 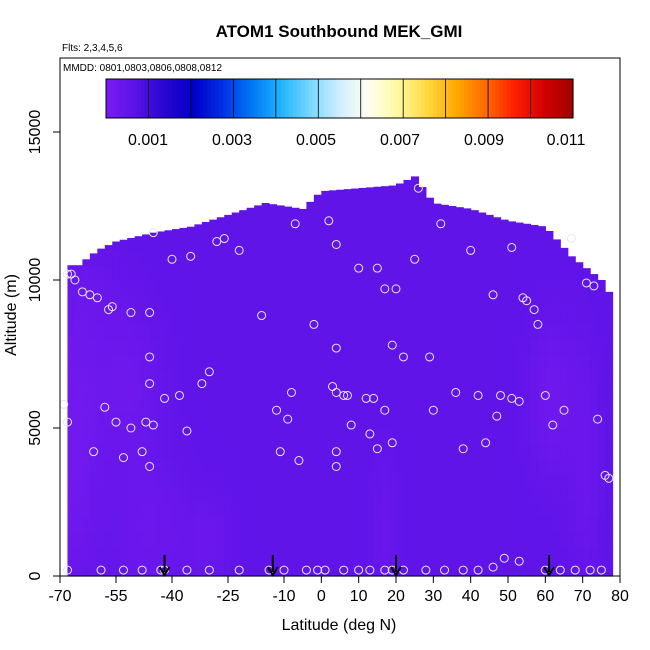 What do you see at coordinates (232, 140) in the screenshot?
I see `colorbar-tick-label: 0.003` at bounding box center [232, 140].